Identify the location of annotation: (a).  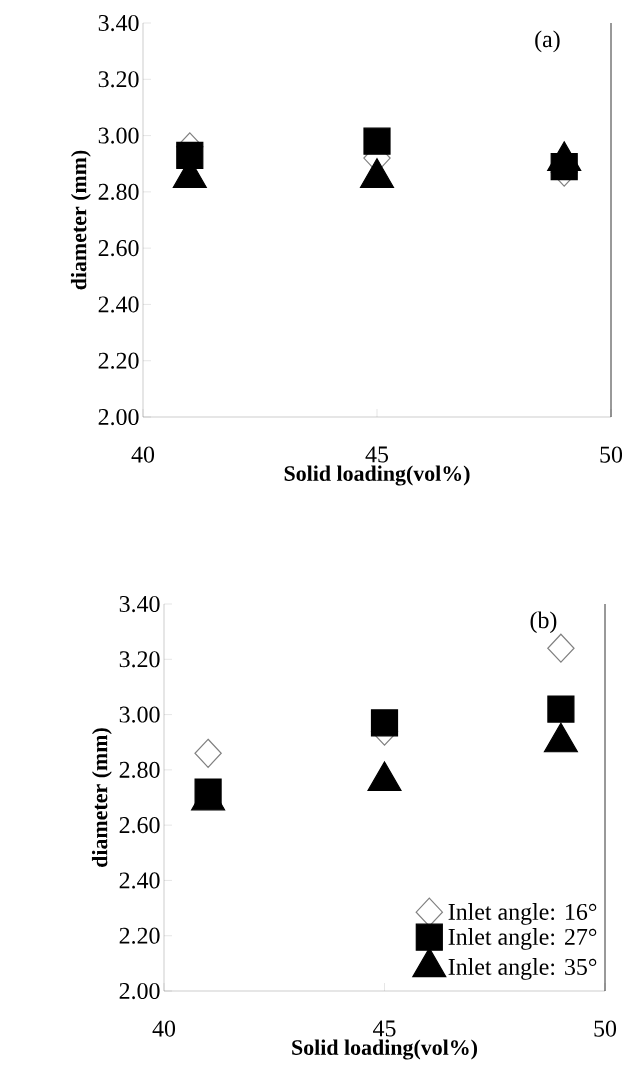
(547, 41).